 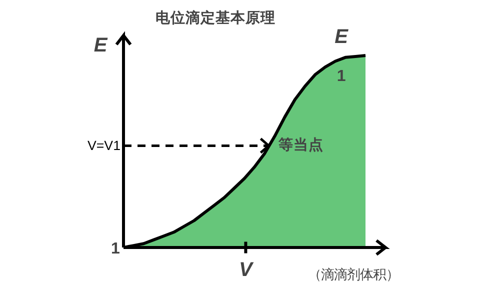 What do you see at coordinates (341, 76) in the screenshot?
I see `annotation: 1` at bounding box center [341, 76].